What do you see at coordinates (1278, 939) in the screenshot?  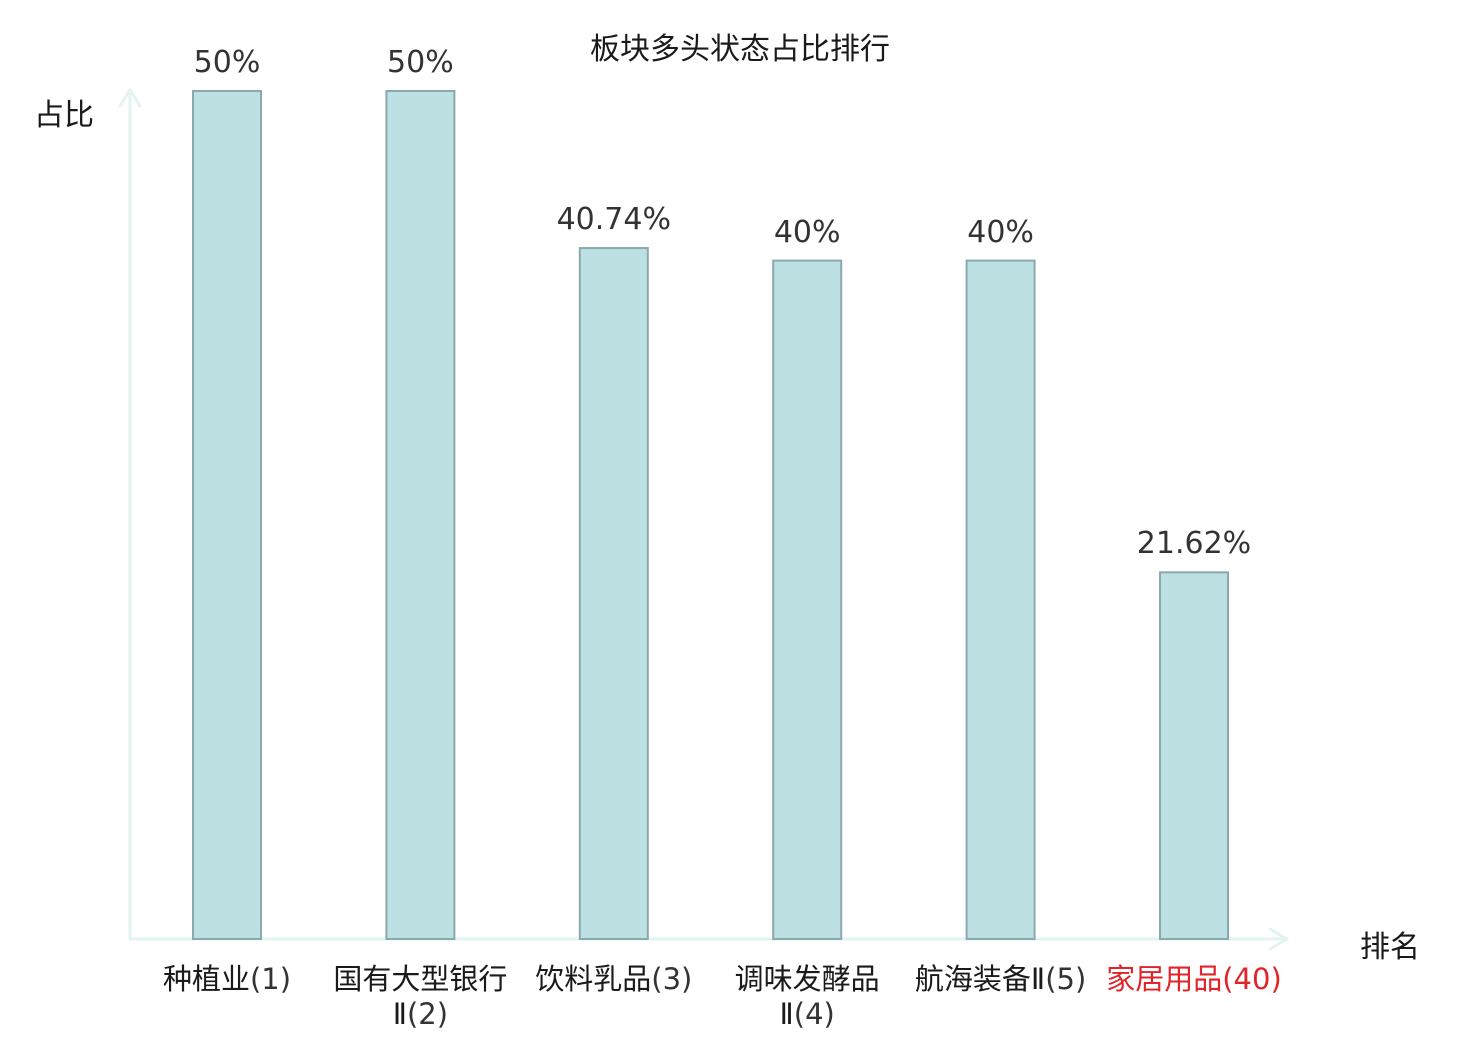 I see `x-axis-arrow` at bounding box center [1278, 939].